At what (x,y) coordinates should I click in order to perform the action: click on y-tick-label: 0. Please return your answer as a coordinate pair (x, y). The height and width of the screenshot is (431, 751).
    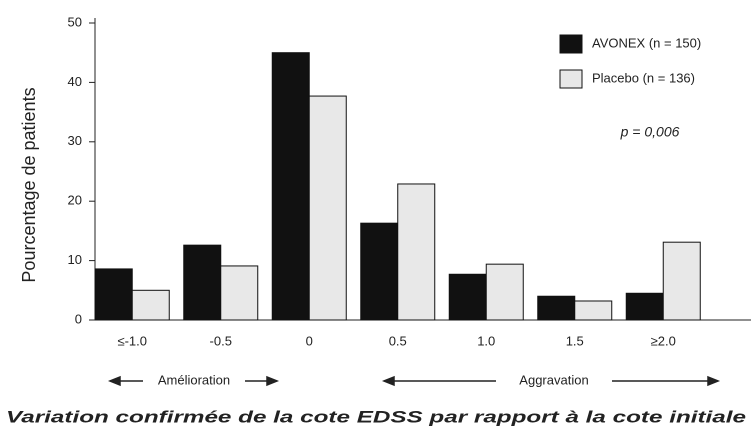
    Looking at the image, I should click on (78, 318).